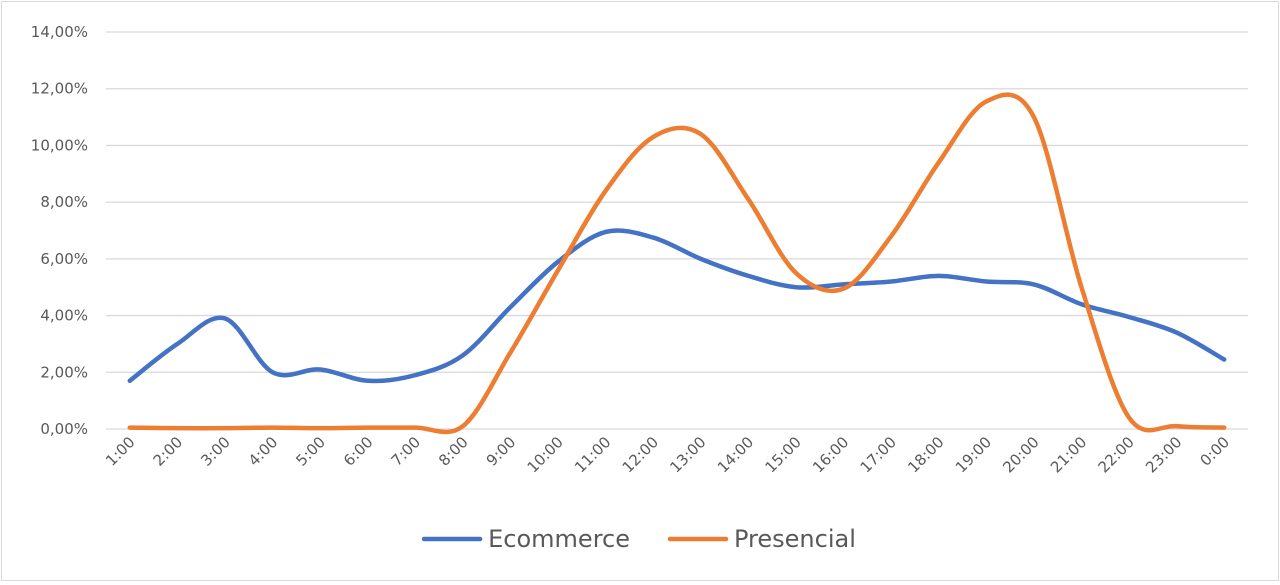 The width and height of the screenshot is (1280, 585). Describe the element at coordinates (1214, 451) in the screenshot. I see `x-tick-label: 0:00` at that location.